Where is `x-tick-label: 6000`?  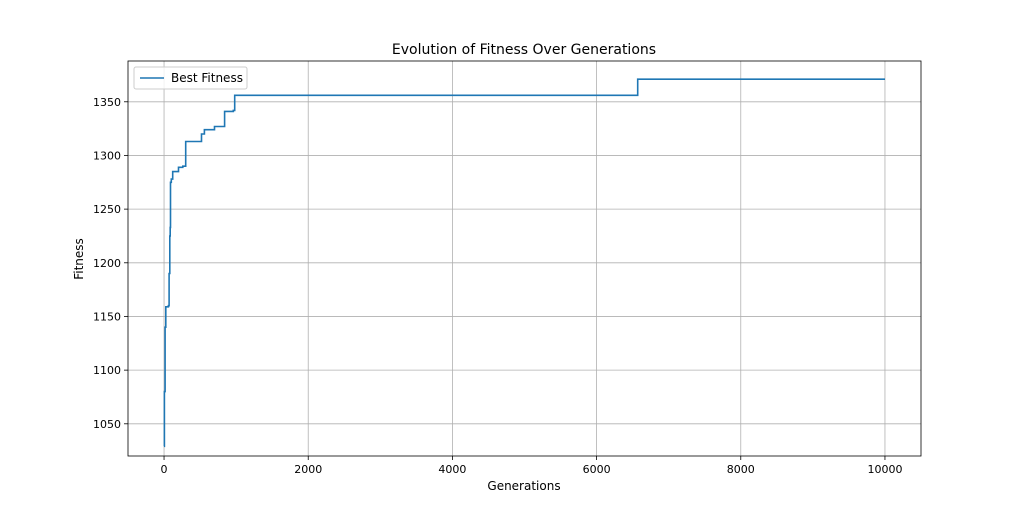
x-tick-label: 6000 is located at coordinates (597, 469).